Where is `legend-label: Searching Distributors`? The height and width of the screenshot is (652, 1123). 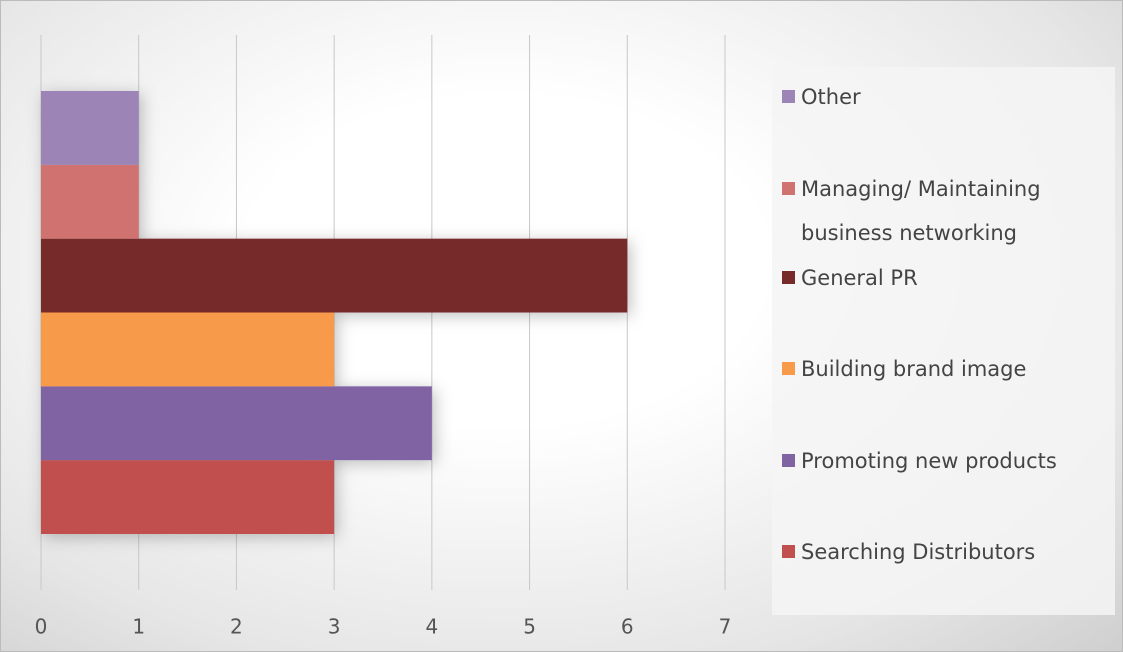 legend-label: Searching Distributors is located at coordinates (918, 552).